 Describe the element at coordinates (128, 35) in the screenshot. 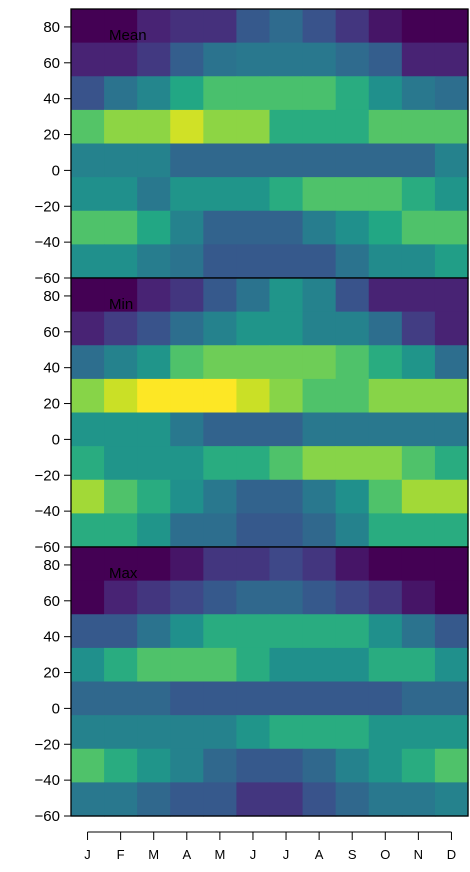

I see `panel-title: Mean` at that location.